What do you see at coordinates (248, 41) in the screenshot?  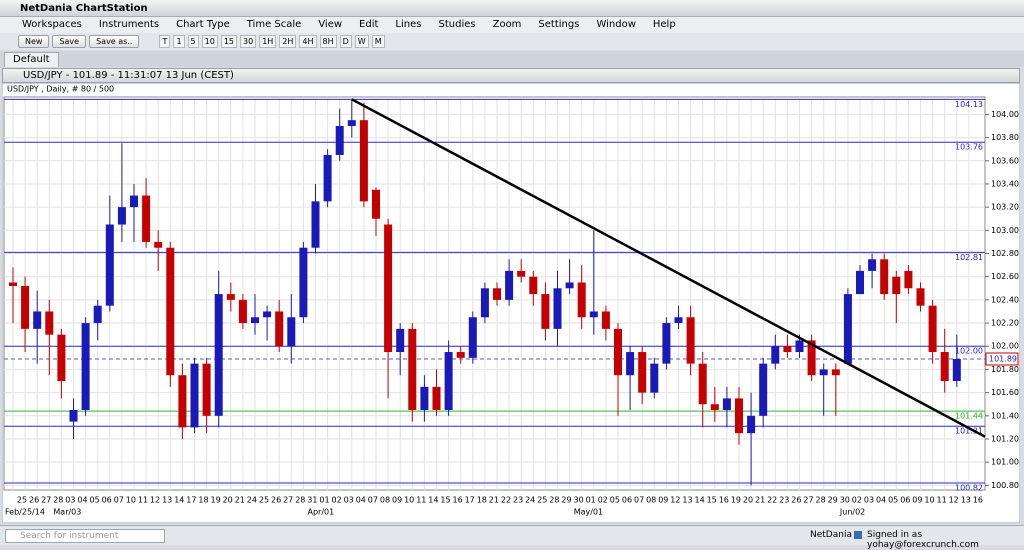 I see `timescale-button: 30` at bounding box center [248, 41].